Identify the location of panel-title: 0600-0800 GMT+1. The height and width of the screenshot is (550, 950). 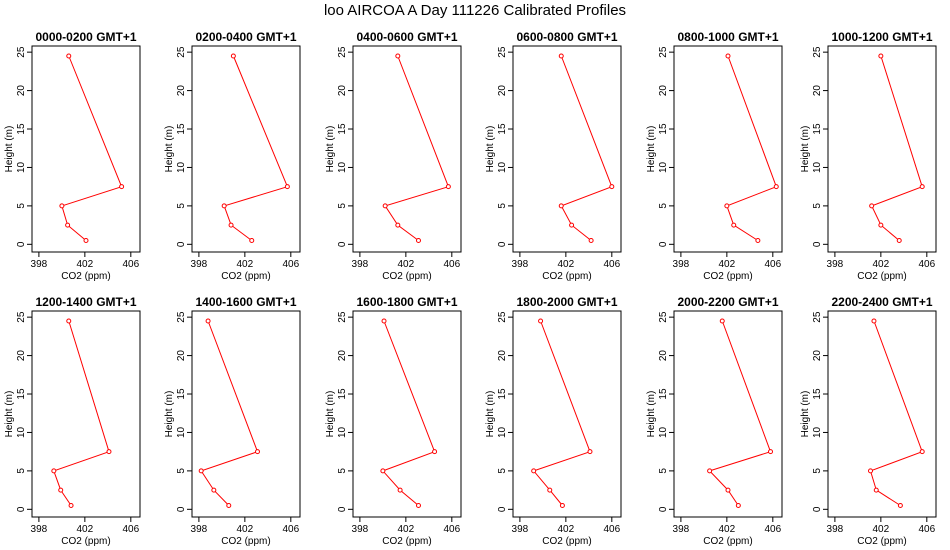
(566, 37).